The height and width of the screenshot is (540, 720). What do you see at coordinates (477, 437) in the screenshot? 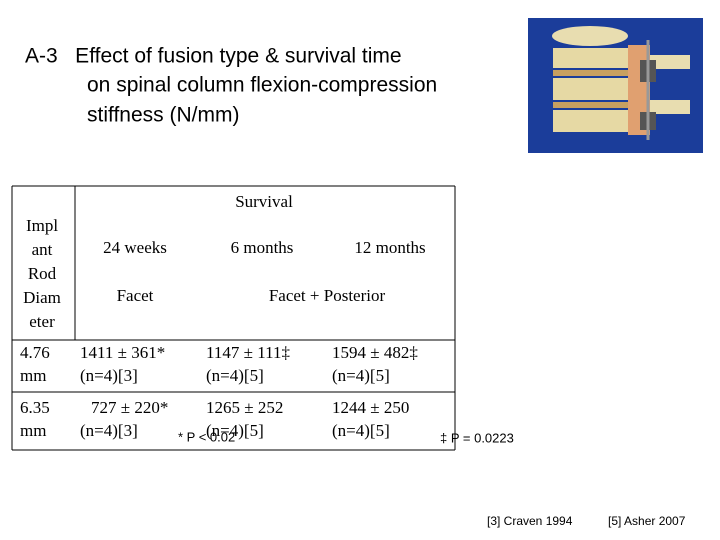
I see `footnote: ‡ P = 0.0223` at bounding box center [477, 437].